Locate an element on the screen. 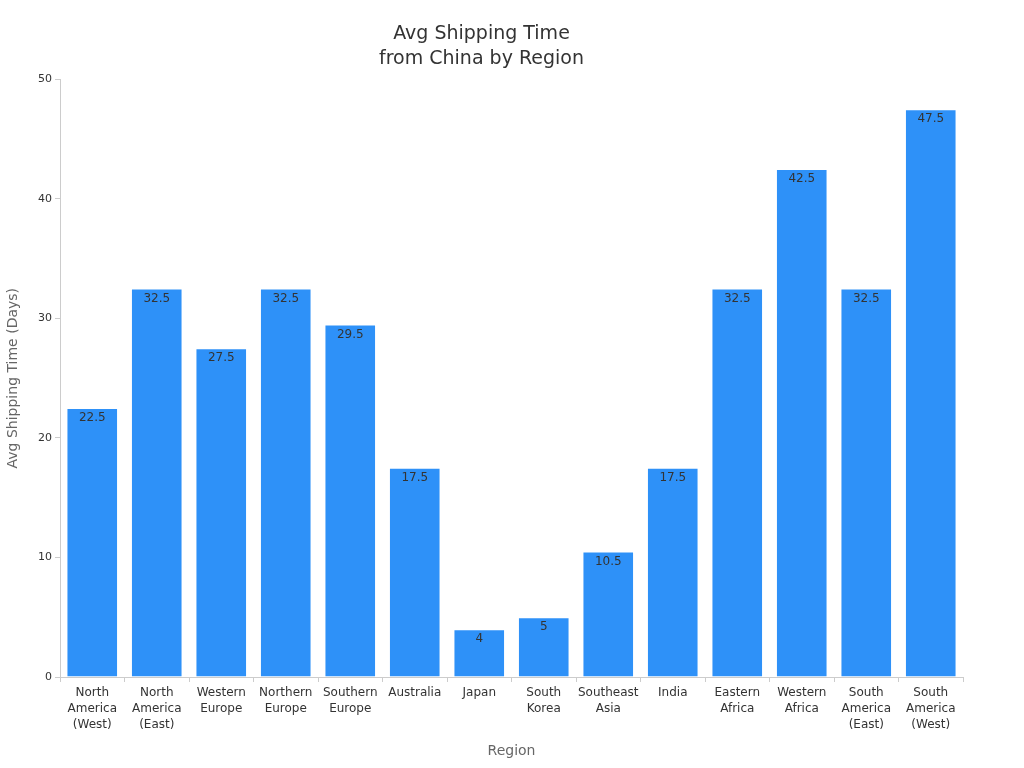 The image size is (1024, 768). x-tick-label: Japan is located at coordinates (478, 692).